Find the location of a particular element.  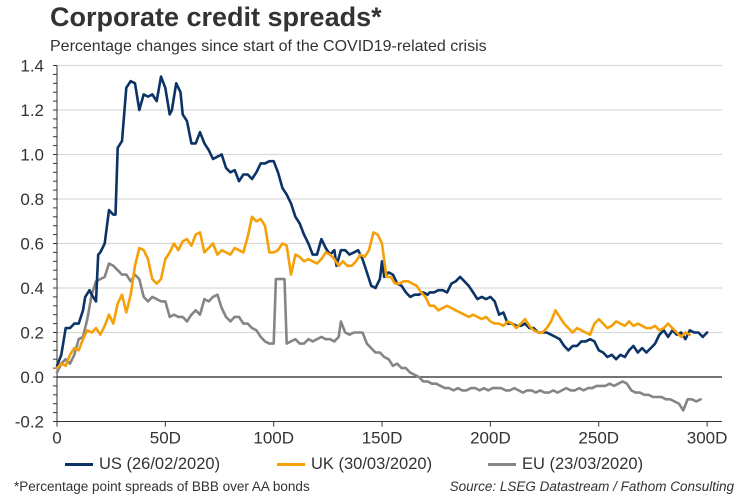

legend-item-eu: EU (23/03/2020) is located at coordinates (565, 464).